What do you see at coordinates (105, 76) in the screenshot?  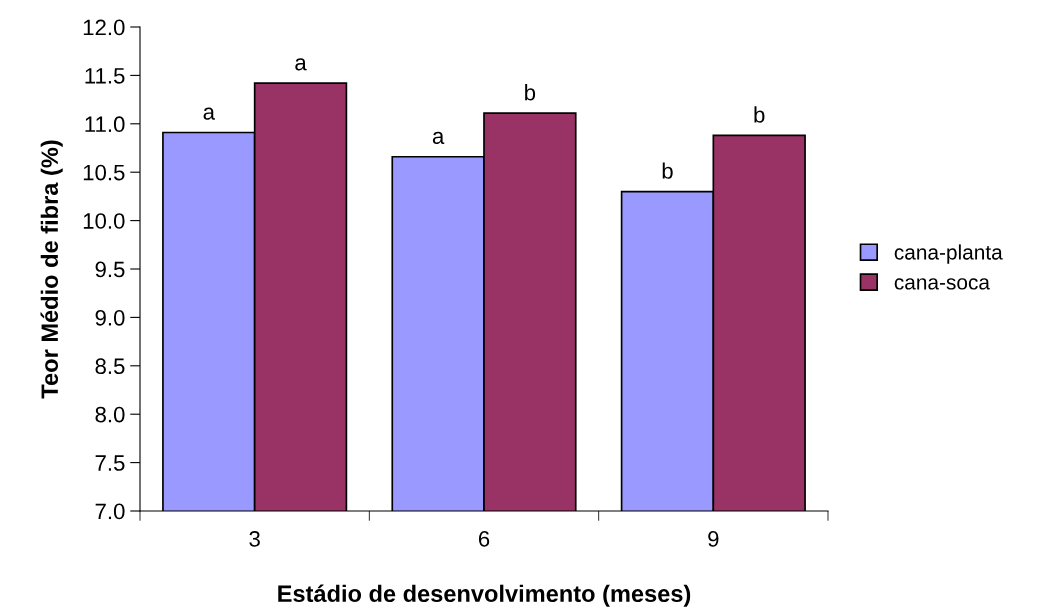 I see `y-tick-label: 11.5` at bounding box center [105, 76].